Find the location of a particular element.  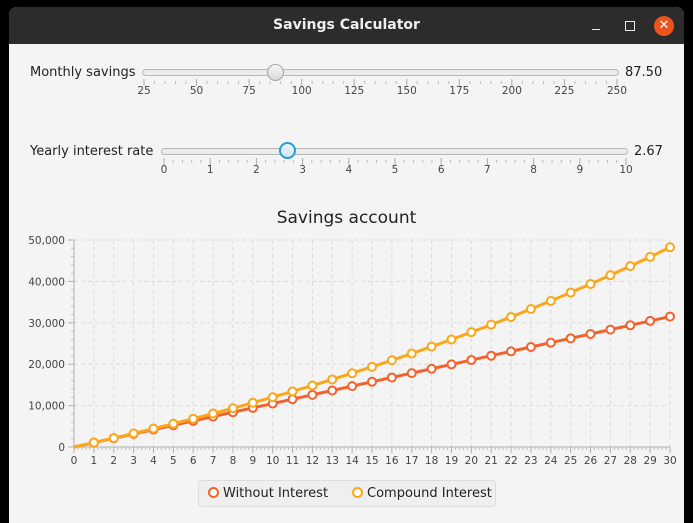

svg-text: 8 is located at coordinates (233, 461).